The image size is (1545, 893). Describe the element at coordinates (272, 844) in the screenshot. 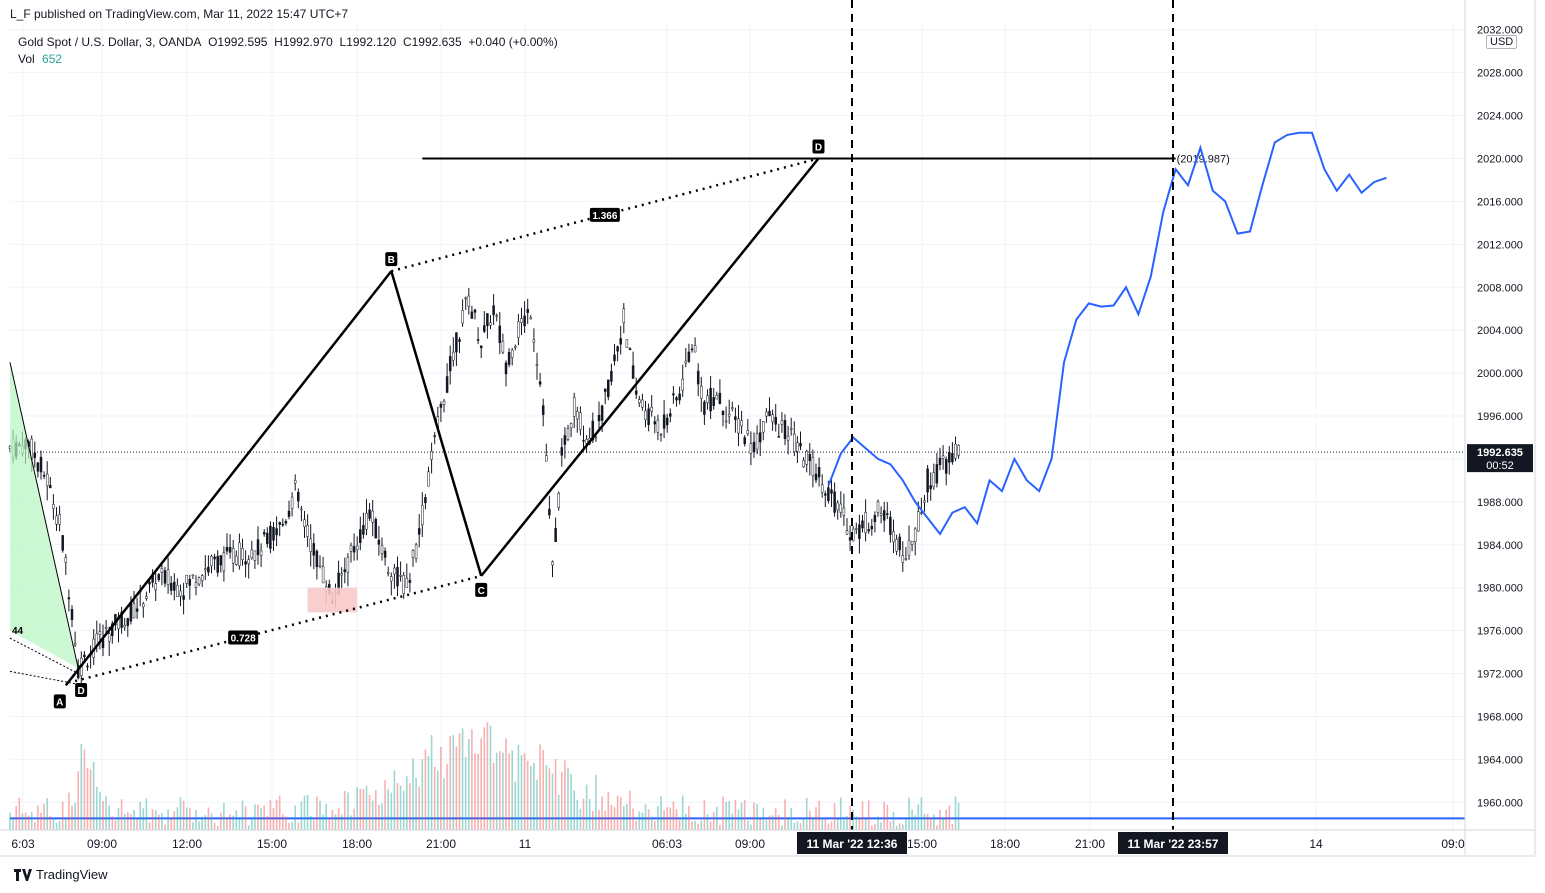

I see `time-tick-label: 15:00` at that location.